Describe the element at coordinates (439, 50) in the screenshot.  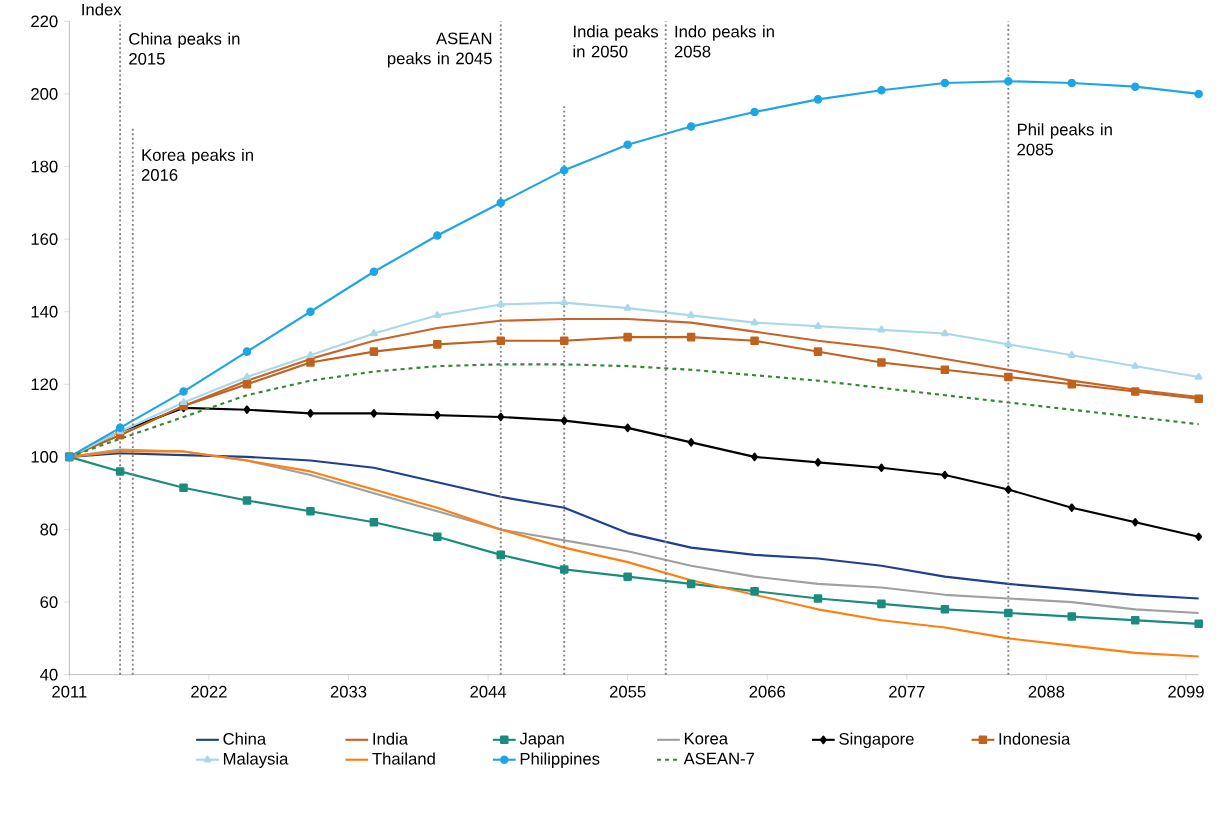
I see `ref-line-label: ASEAN peaks in 2045` at that location.